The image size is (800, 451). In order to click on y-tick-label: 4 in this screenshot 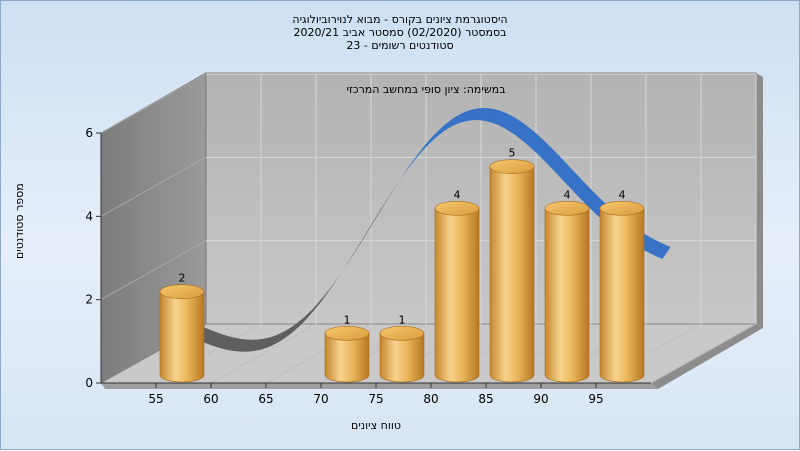, I will do `click(89, 216)`.